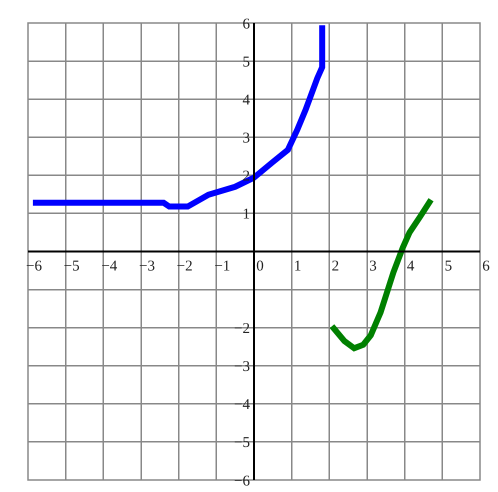 This screenshot has height=492, width=498. What do you see at coordinates (147, 266) in the screenshot?
I see `x-tick-label: −3` at bounding box center [147, 266].